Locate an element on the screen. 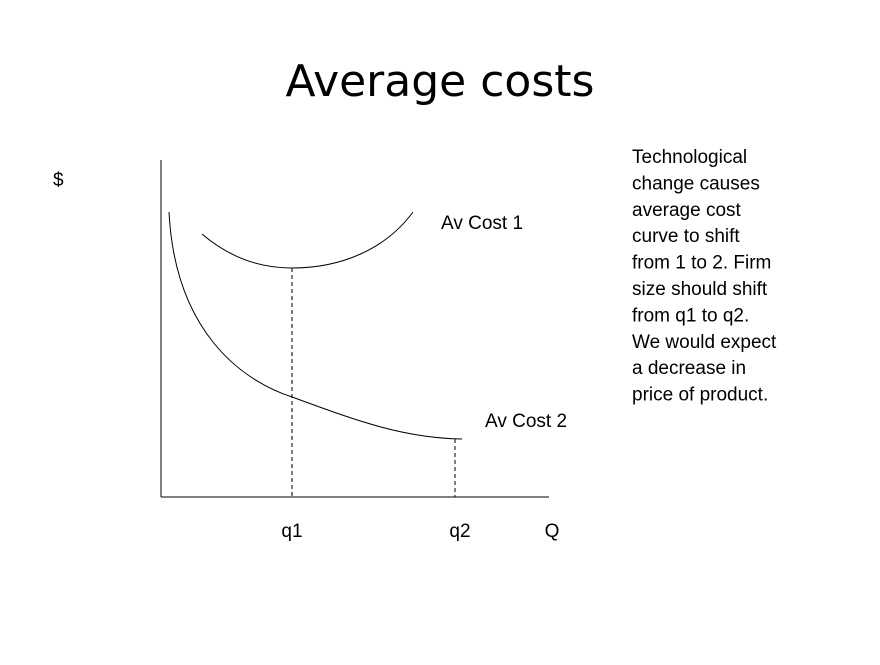 This screenshot has width=880, height=665. note-line: change causes is located at coordinates (696, 183).